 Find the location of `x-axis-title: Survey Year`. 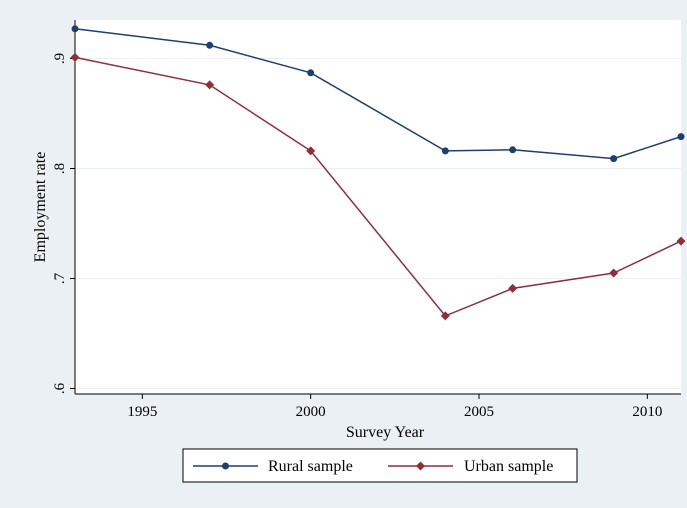

x-axis-title: Survey Year is located at coordinates (385, 432).